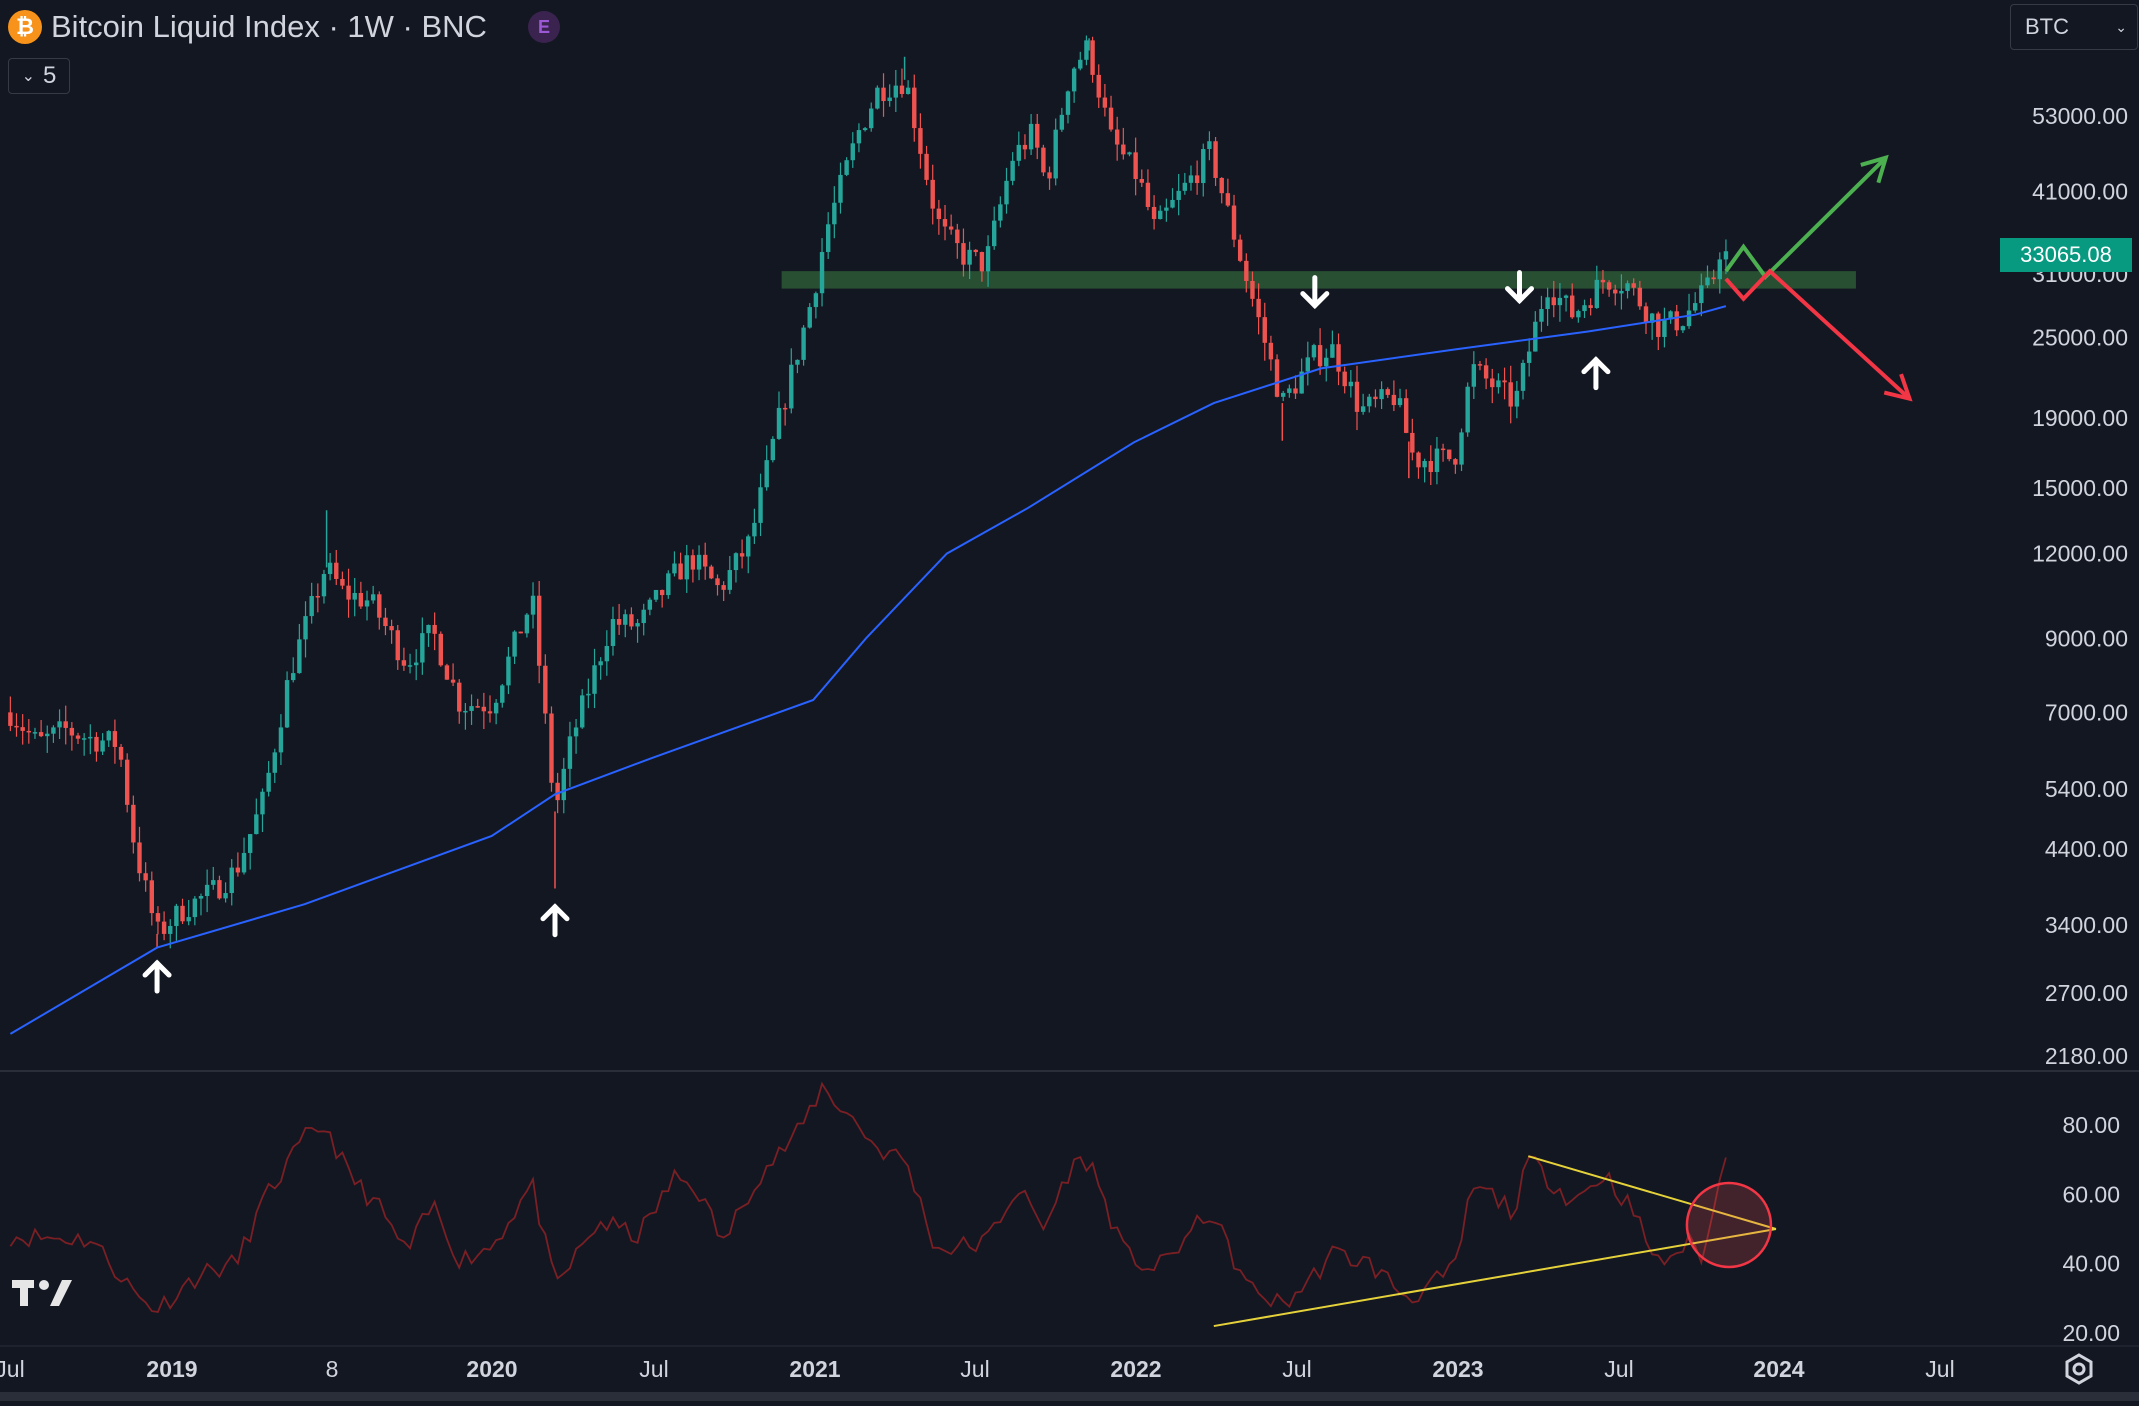 This screenshot has width=2139, height=1406. What do you see at coordinates (269, 26) in the screenshot?
I see `symbol-title: Bitcoin Liquid Index · 1W · BNC` at bounding box center [269, 26].